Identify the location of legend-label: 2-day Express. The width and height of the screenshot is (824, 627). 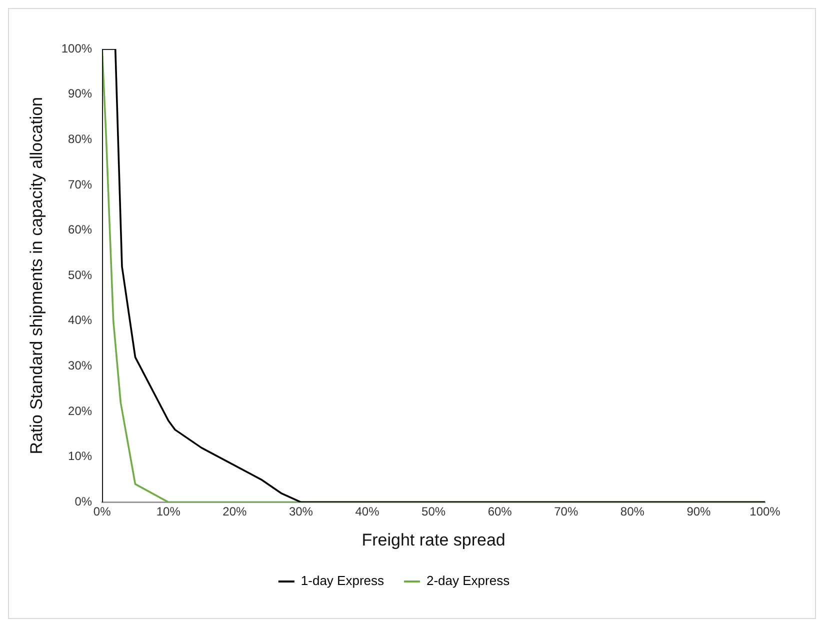
(468, 580).